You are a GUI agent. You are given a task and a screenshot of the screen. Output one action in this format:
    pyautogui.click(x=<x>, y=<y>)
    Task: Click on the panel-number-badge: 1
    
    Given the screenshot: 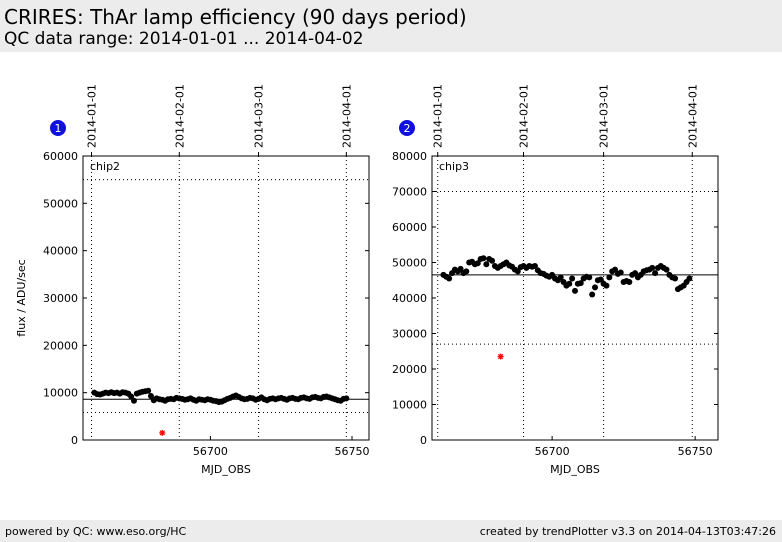 What is the action you would take?
    pyautogui.click(x=58, y=128)
    